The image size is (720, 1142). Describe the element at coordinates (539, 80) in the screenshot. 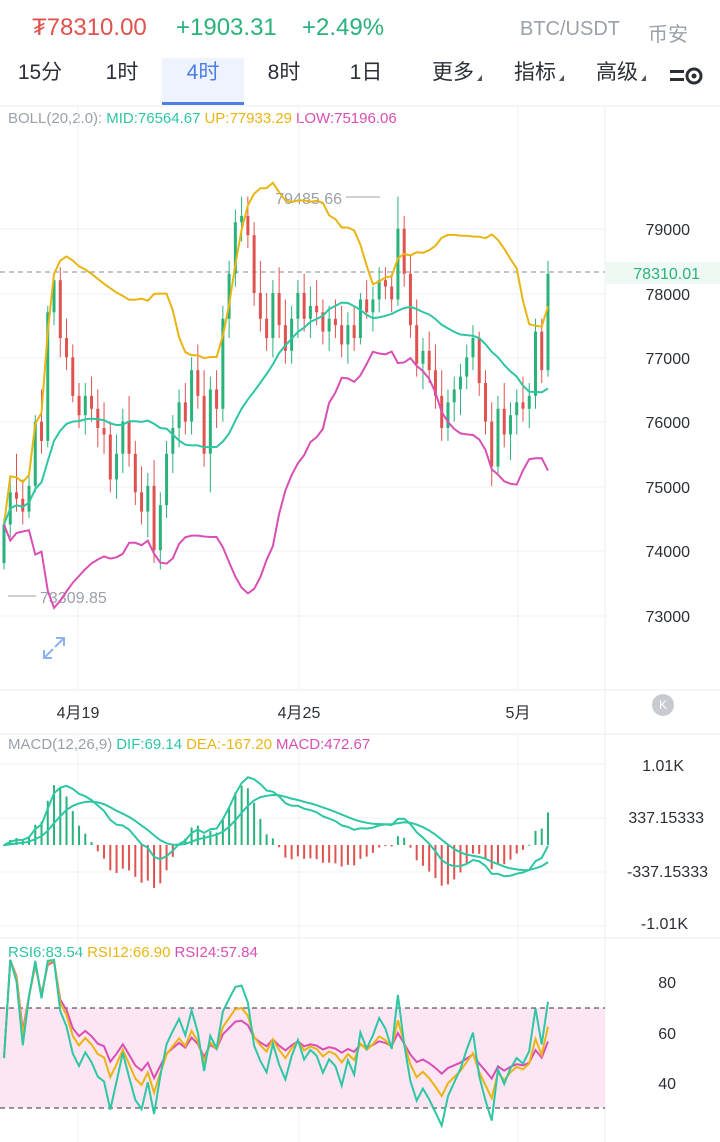

I see `tab-indicators: 指标` at that location.